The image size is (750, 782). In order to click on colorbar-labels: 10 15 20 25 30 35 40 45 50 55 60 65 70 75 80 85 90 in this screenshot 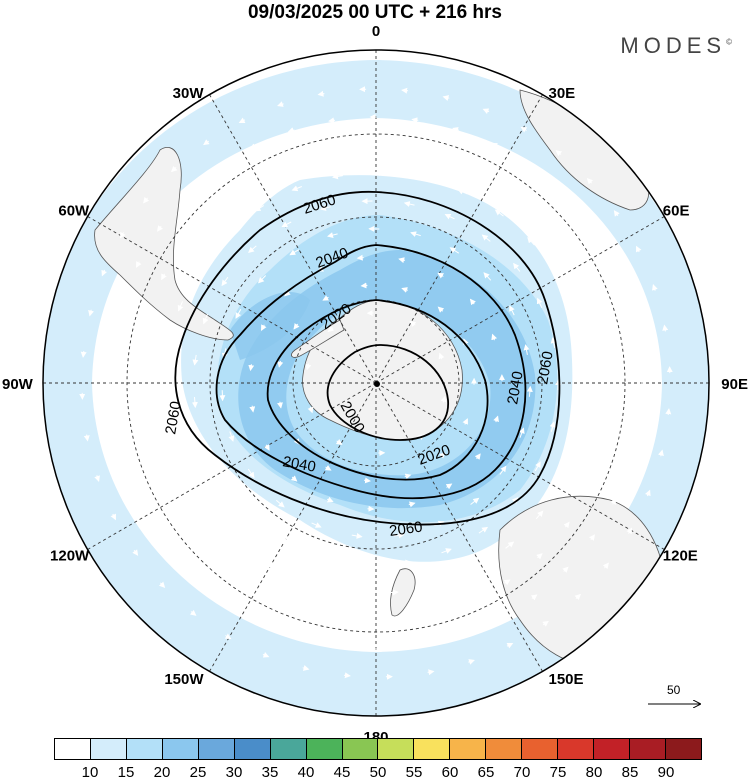, I will do `click(375, 773)`.